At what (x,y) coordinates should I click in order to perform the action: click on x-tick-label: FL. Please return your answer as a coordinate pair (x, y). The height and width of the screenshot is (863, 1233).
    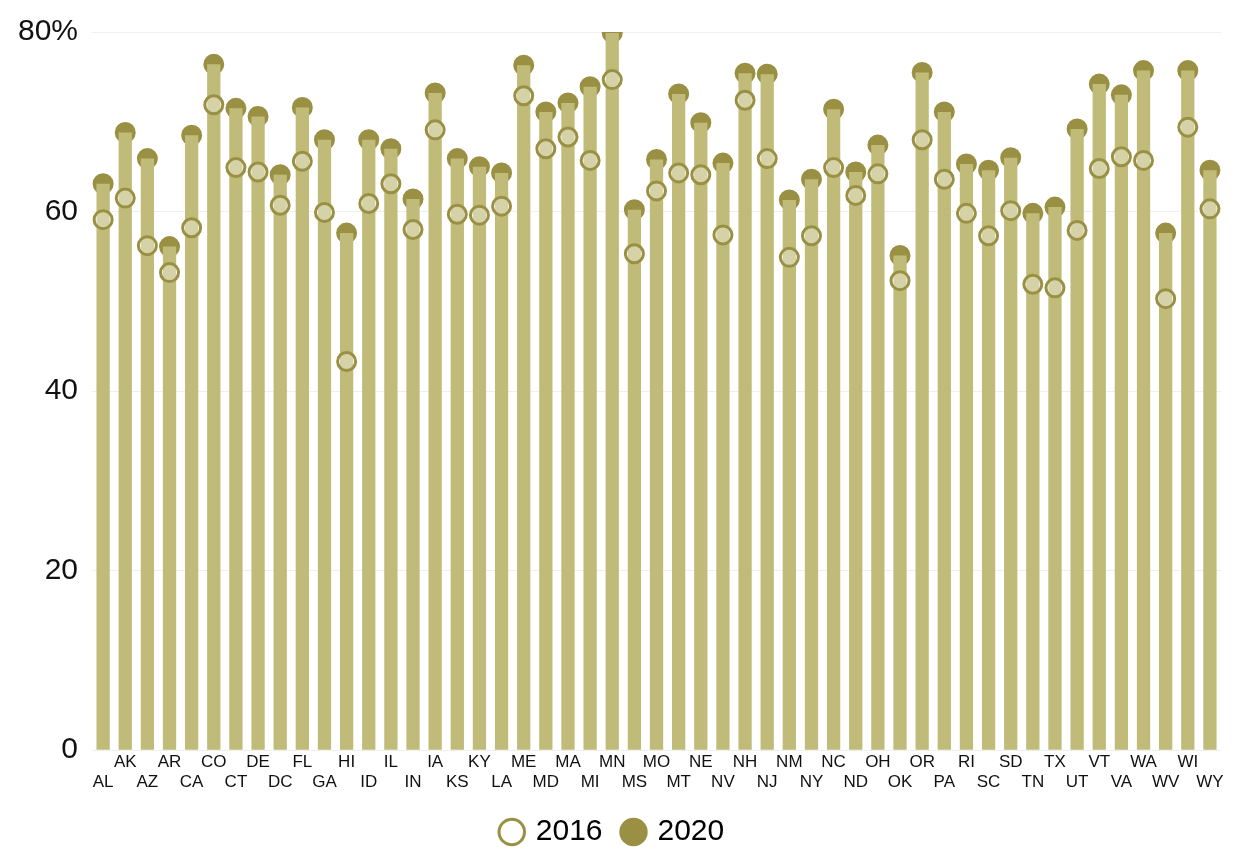
    Looking at the image, I should click on (302, 762).